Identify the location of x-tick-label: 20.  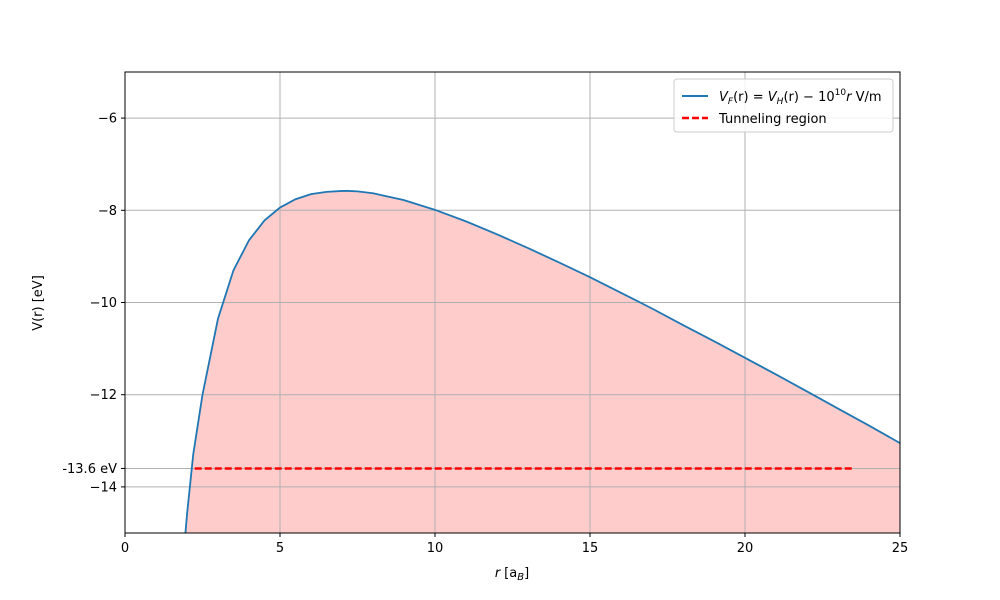
(745, 548).